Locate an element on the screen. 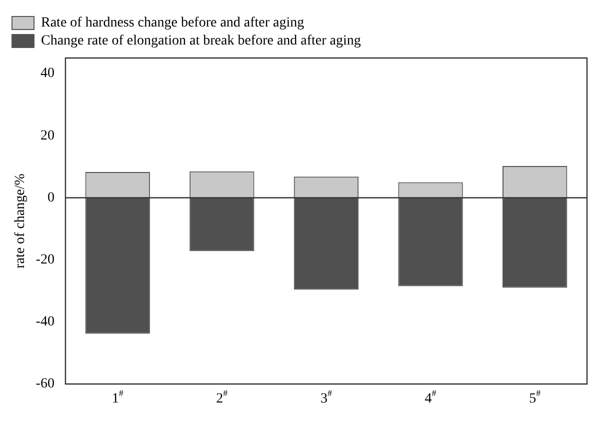  y-tick-label: -60 is located at coordinates (45, 384).